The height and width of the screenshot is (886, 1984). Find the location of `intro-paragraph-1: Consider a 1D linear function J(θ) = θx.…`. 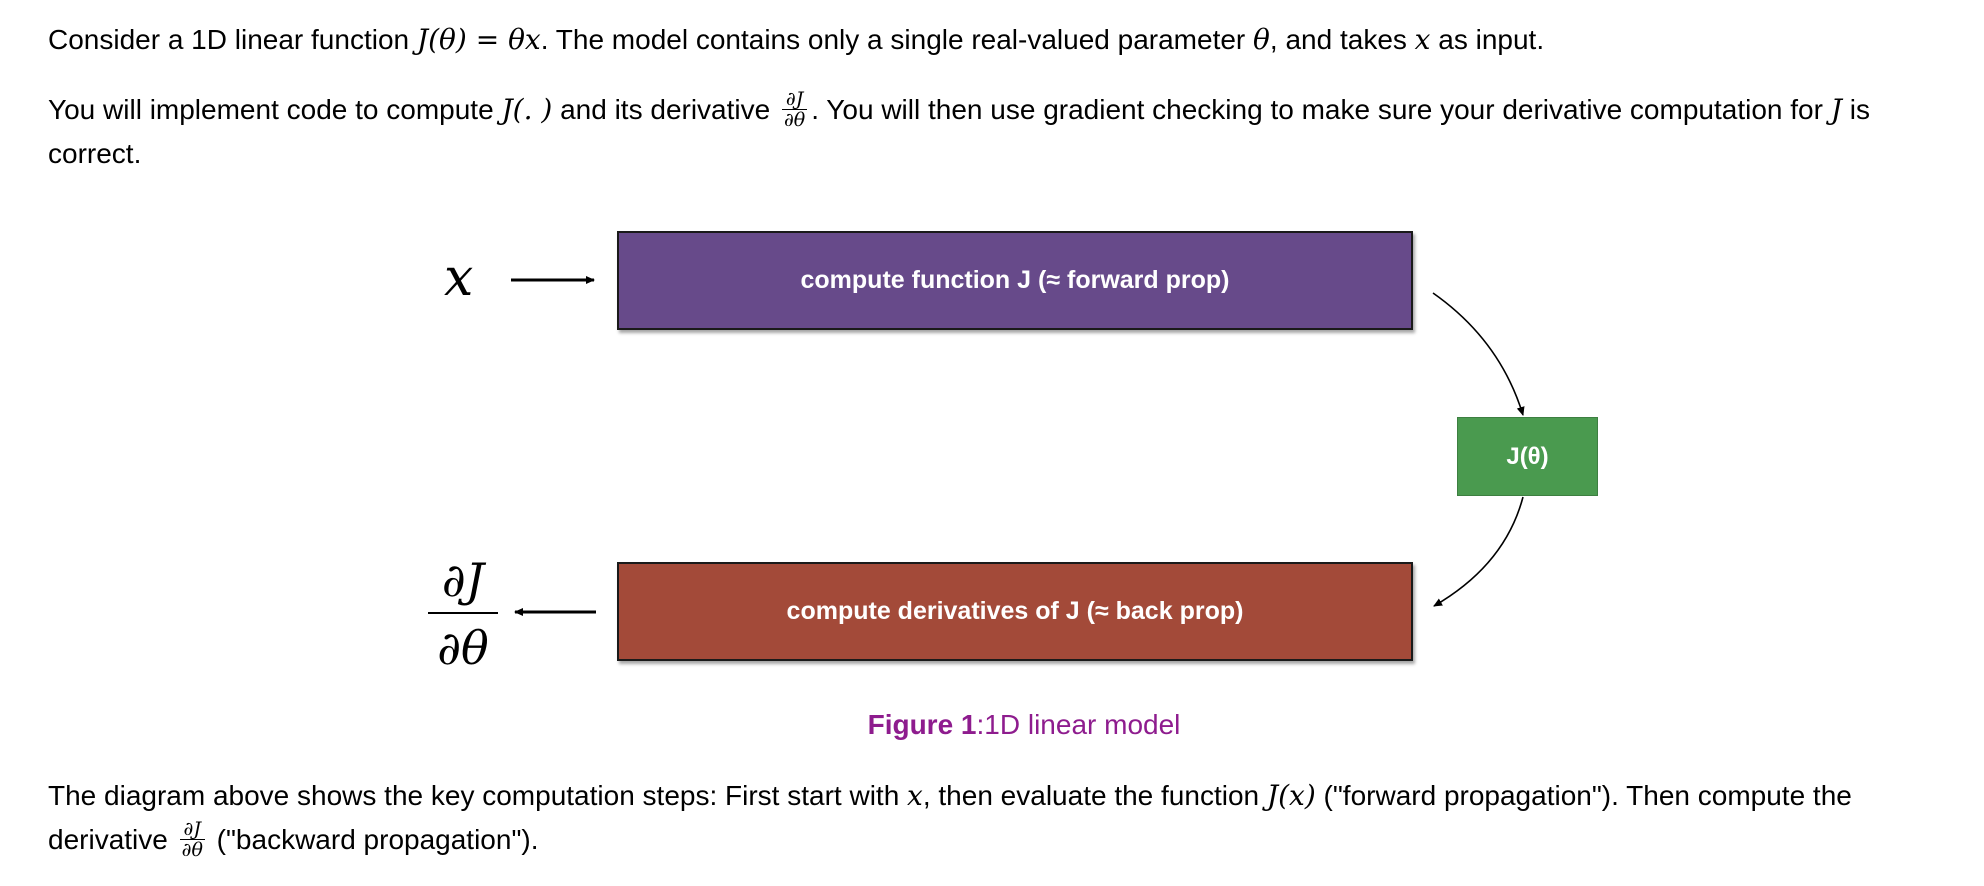

intro-paragraph-1: Consider a 1D linear function J(θ) = θx.… is located at coordinates (992, 40).